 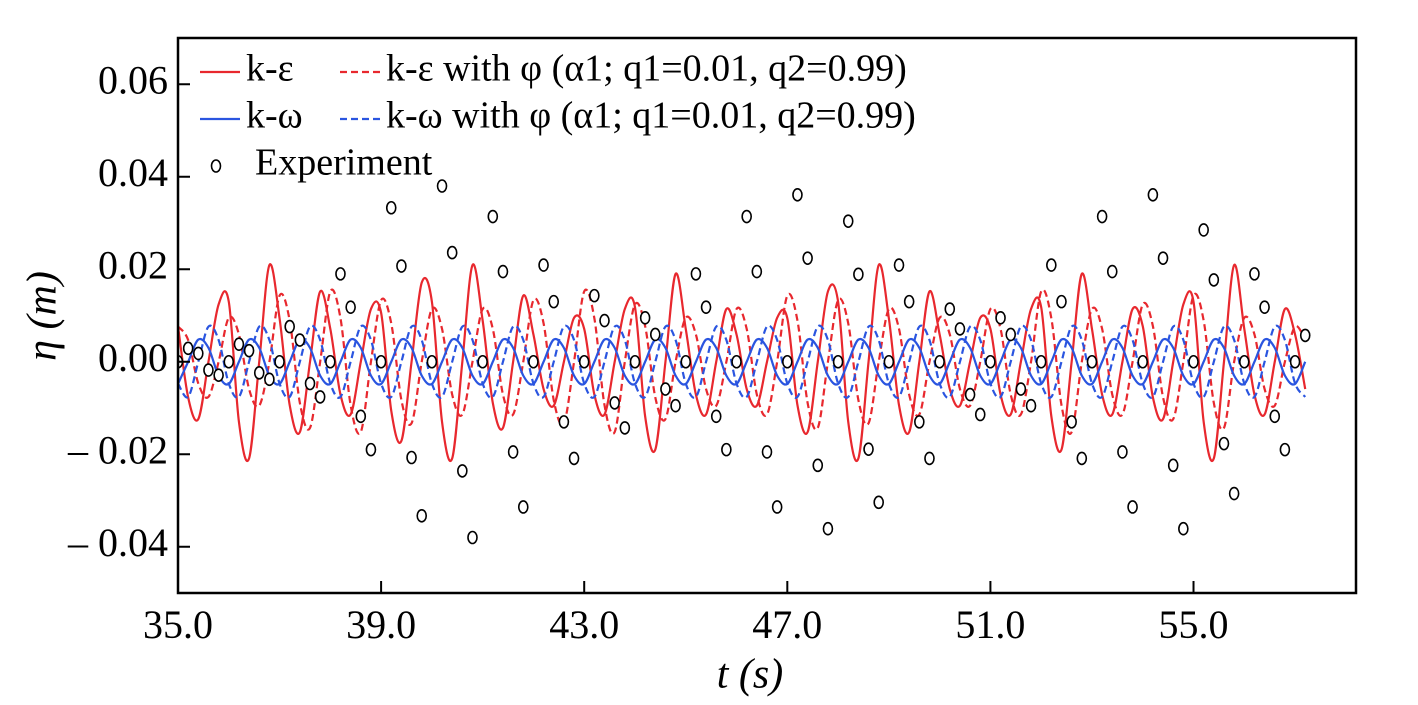 What do you see at coordinates (651, 116) in the screenshot?
I see `legend-label: k-ω with φ (α1; q1=0.01, q2=0.99)` at bounding box center [651, 116].